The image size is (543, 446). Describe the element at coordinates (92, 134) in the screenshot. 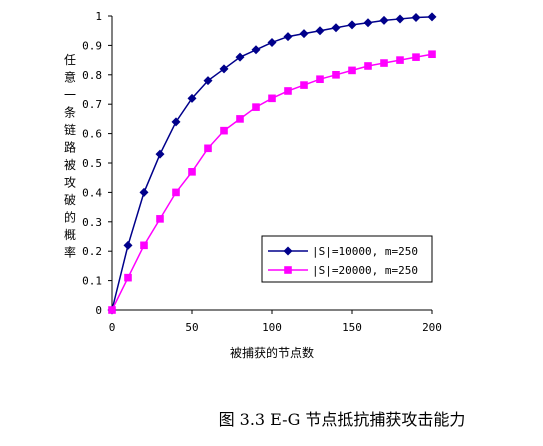

I see `y-tick-label: 0.6` at that location.